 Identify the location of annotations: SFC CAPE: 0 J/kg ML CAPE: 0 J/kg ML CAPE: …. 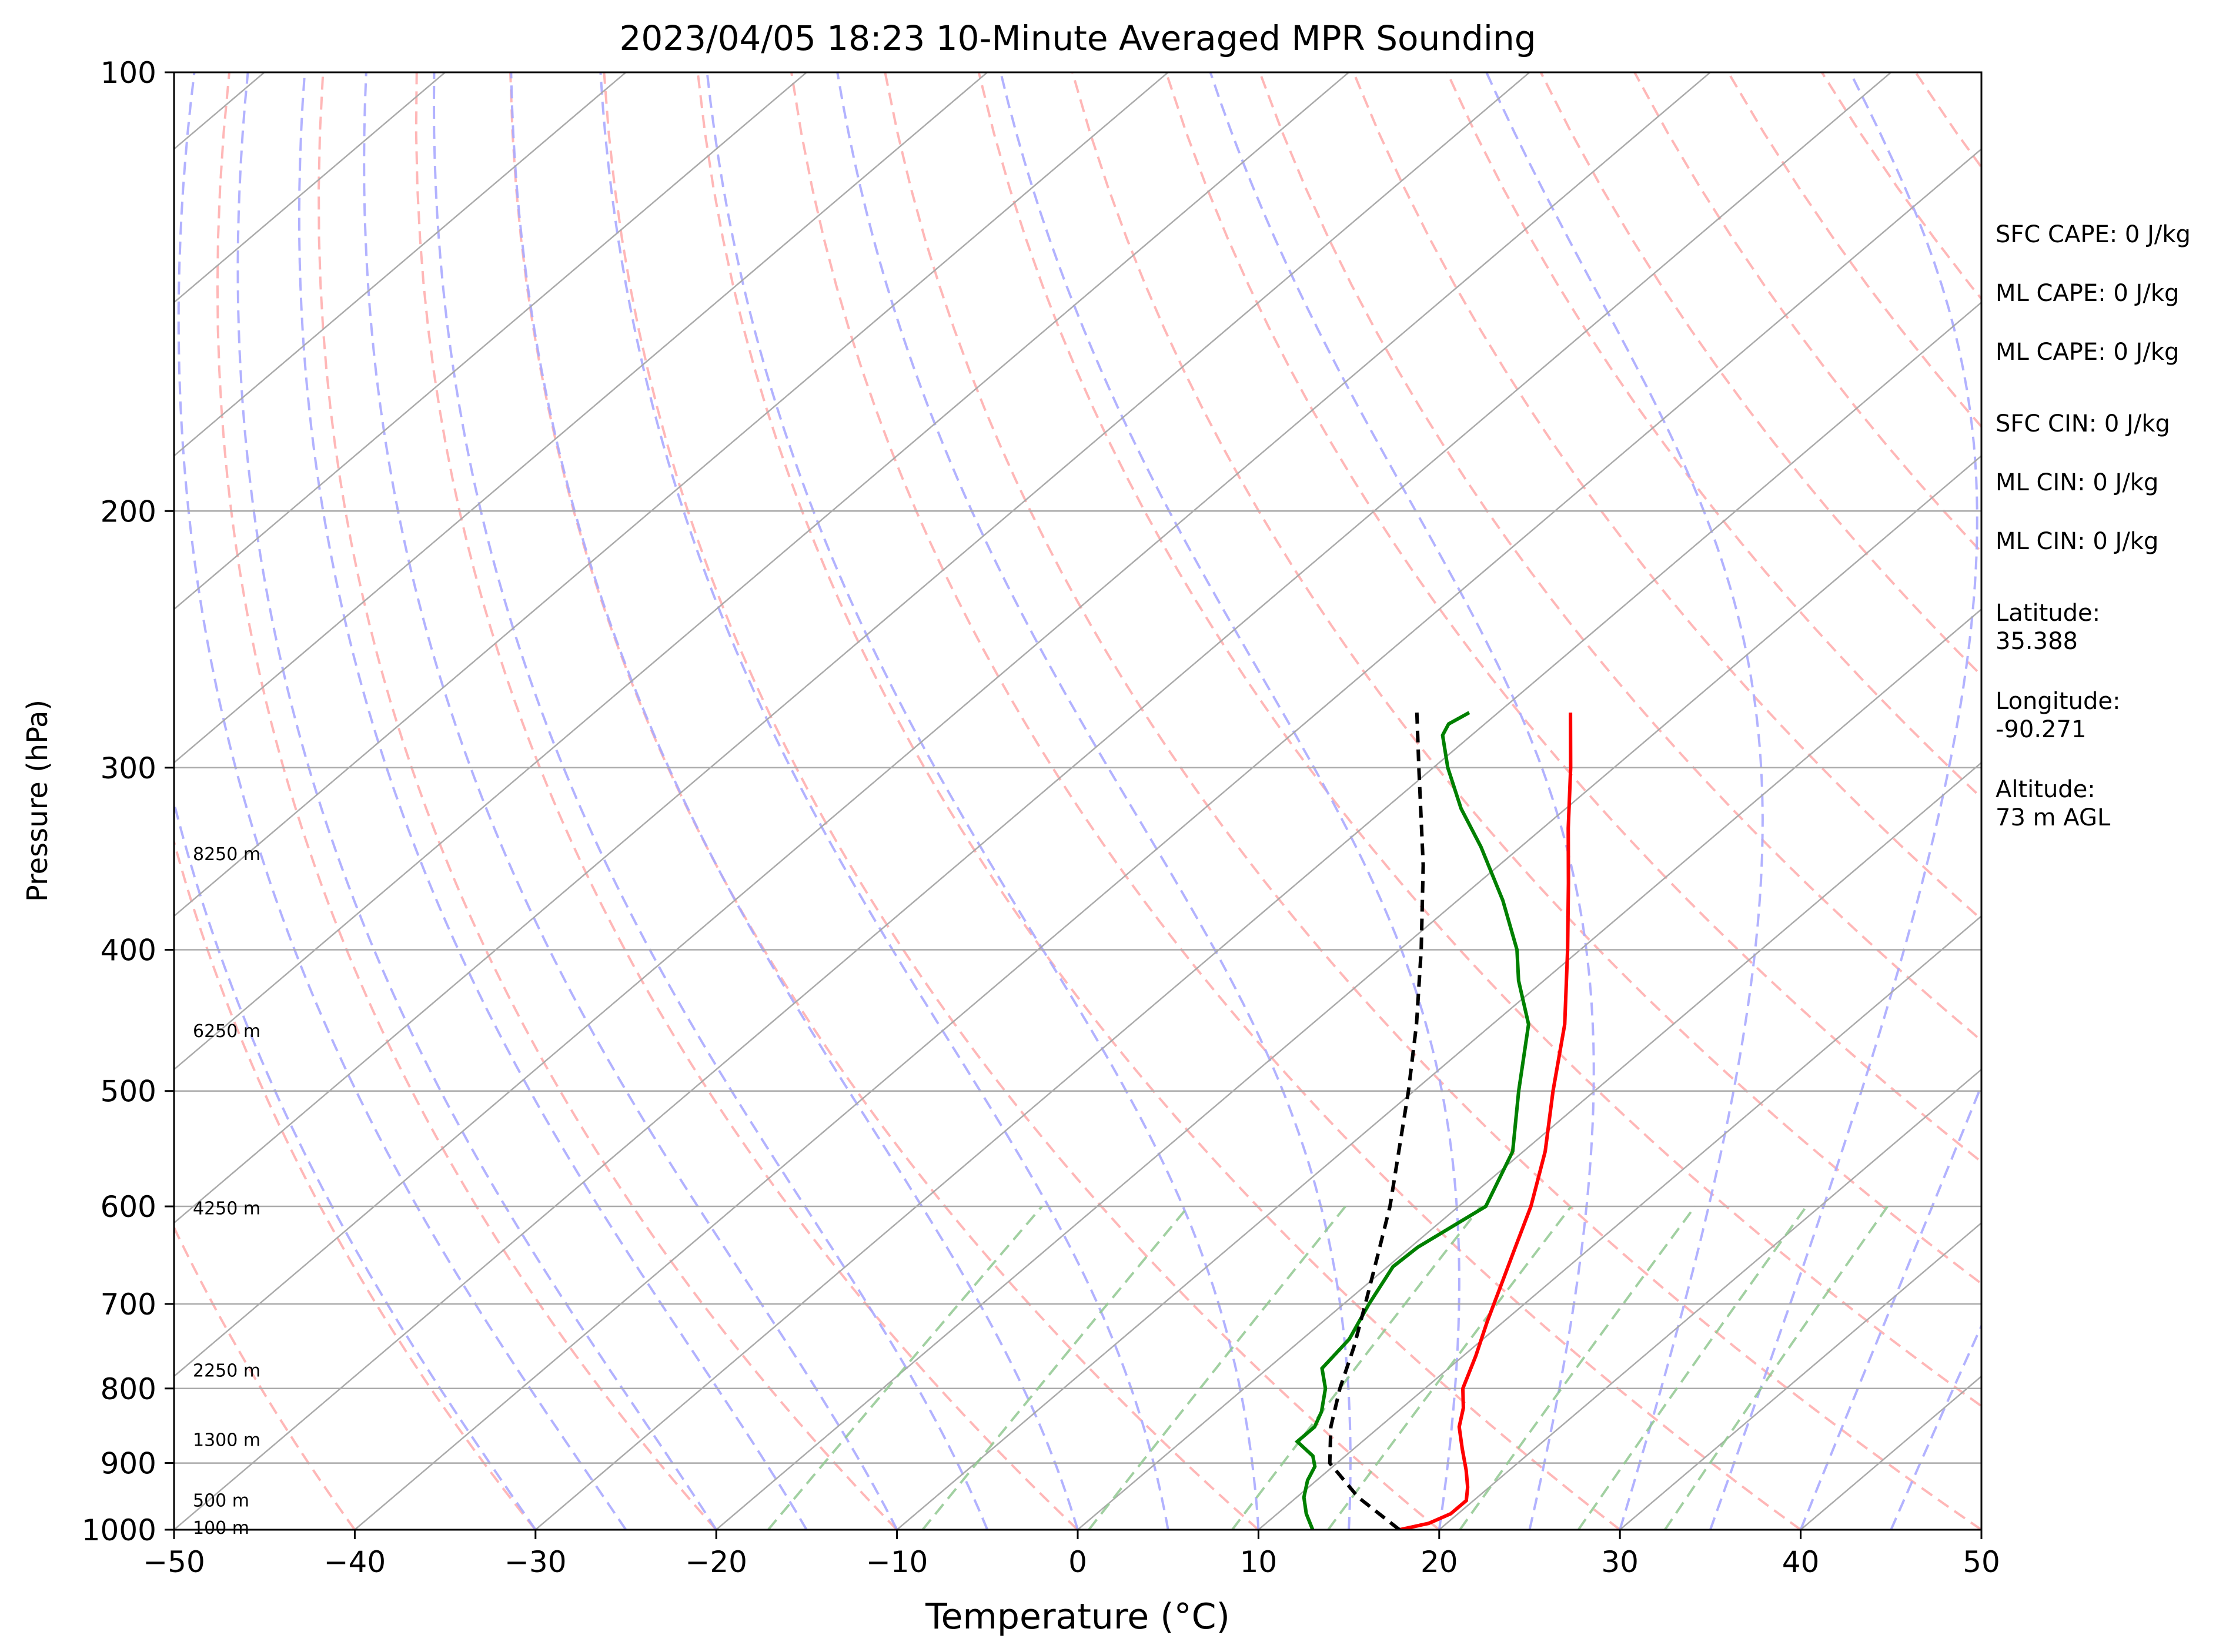
(2094, 526).